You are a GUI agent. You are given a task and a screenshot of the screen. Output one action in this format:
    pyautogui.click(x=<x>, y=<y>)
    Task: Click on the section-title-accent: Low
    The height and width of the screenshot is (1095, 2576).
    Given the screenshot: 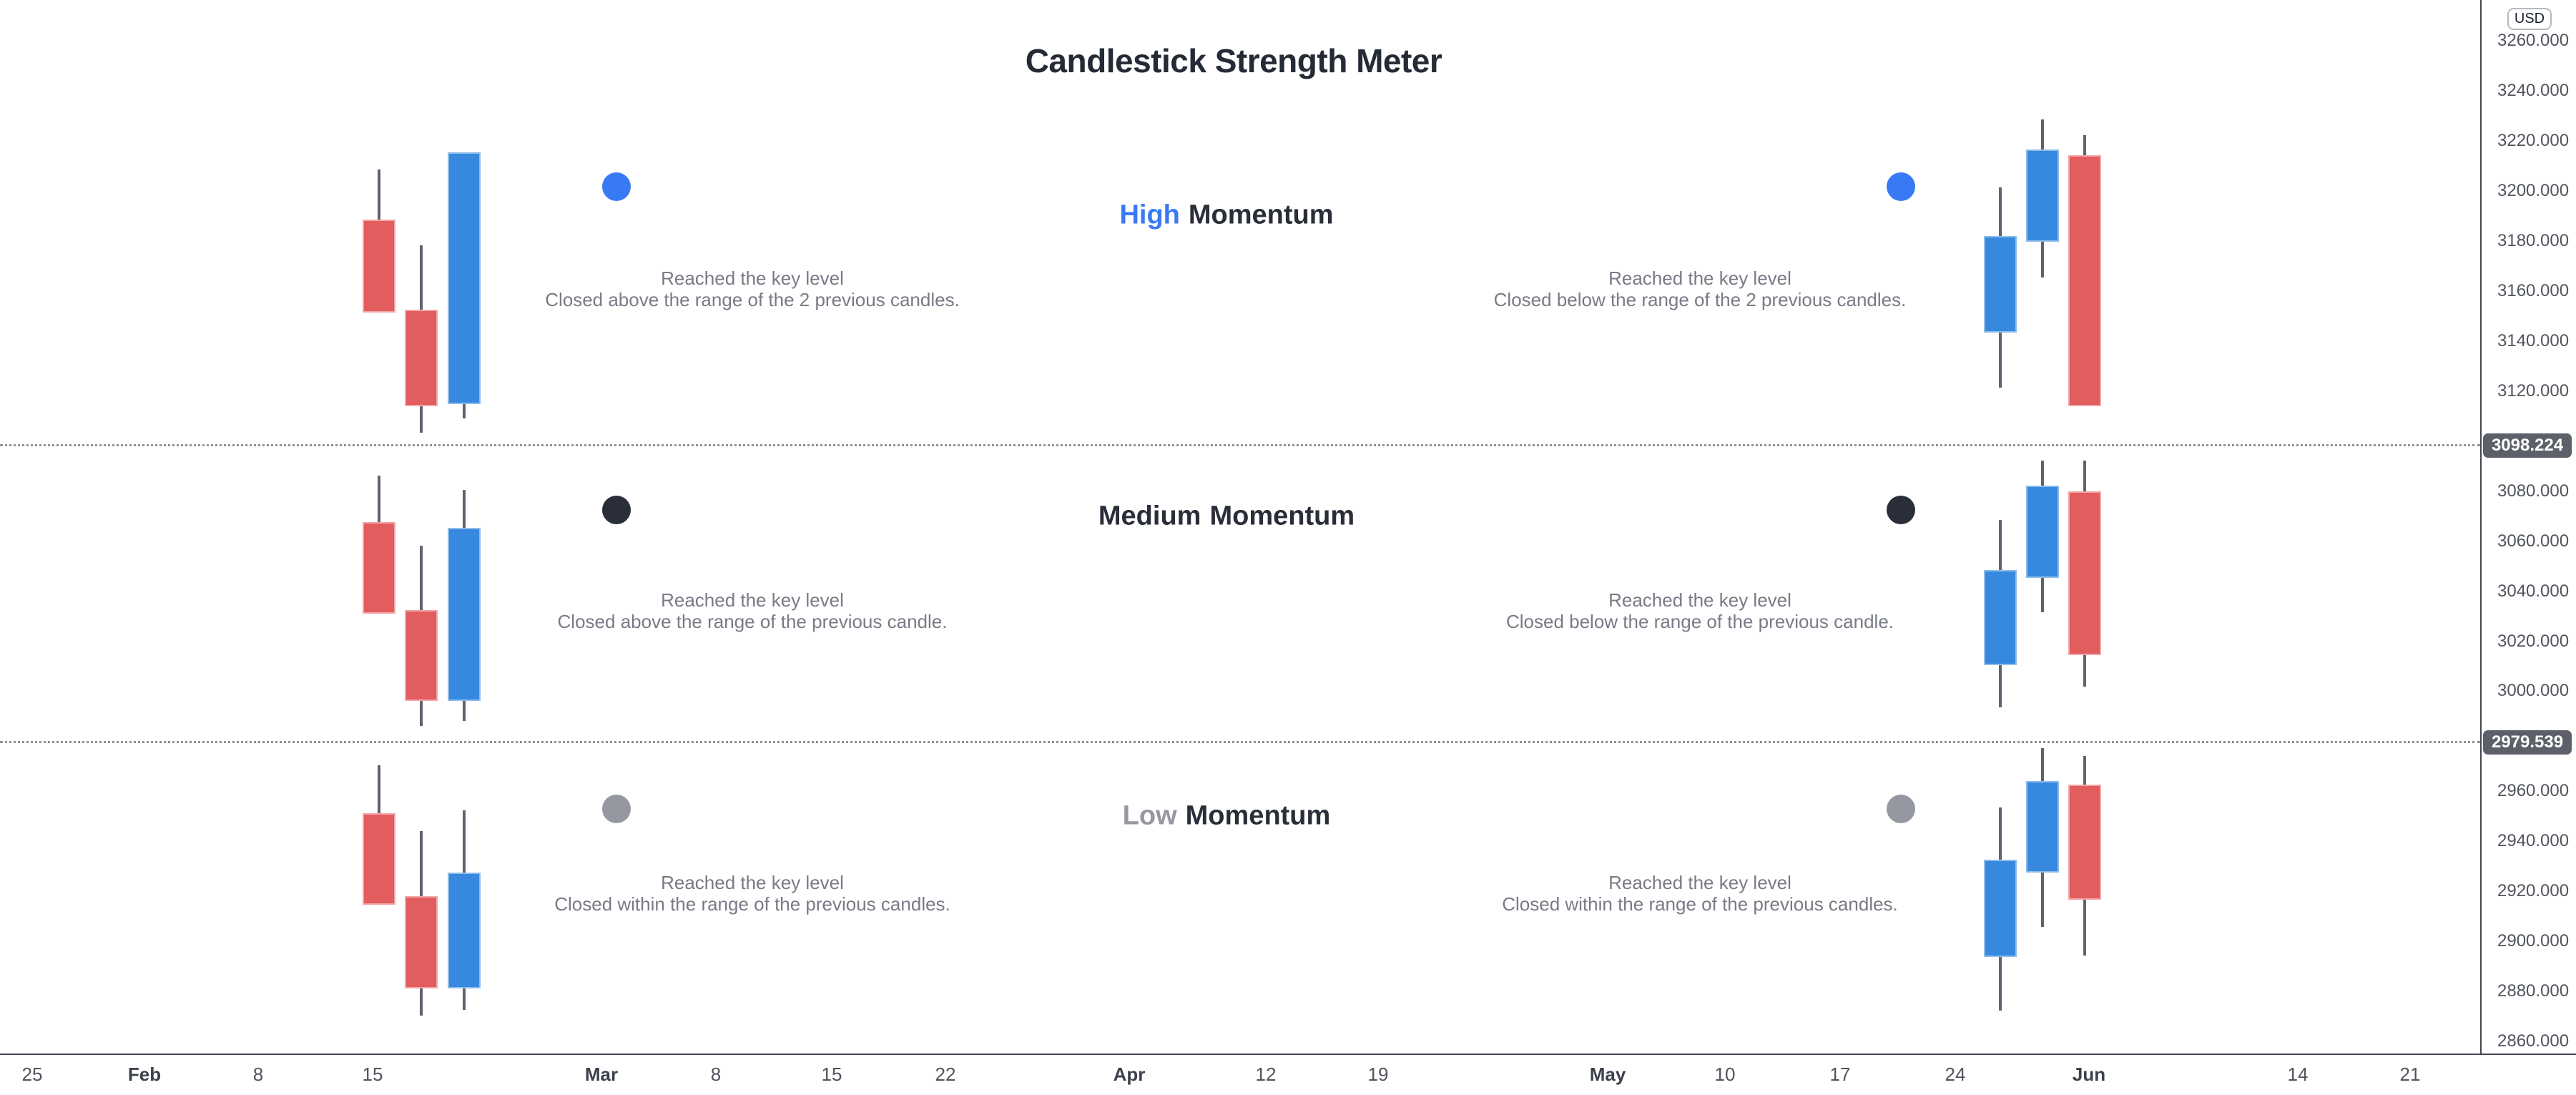 What is the action you would take?
    pyautogui.click(x=1150, y=816)
    